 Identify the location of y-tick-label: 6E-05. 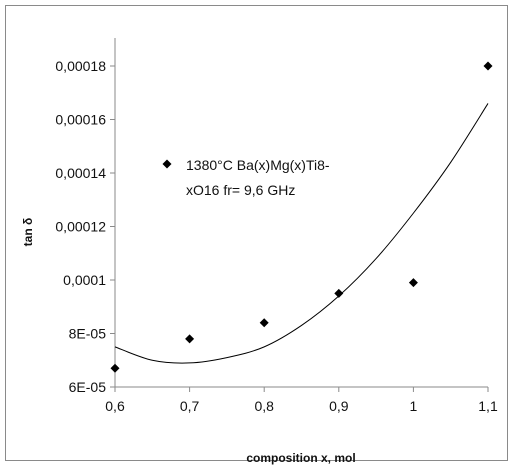
(88, 387).